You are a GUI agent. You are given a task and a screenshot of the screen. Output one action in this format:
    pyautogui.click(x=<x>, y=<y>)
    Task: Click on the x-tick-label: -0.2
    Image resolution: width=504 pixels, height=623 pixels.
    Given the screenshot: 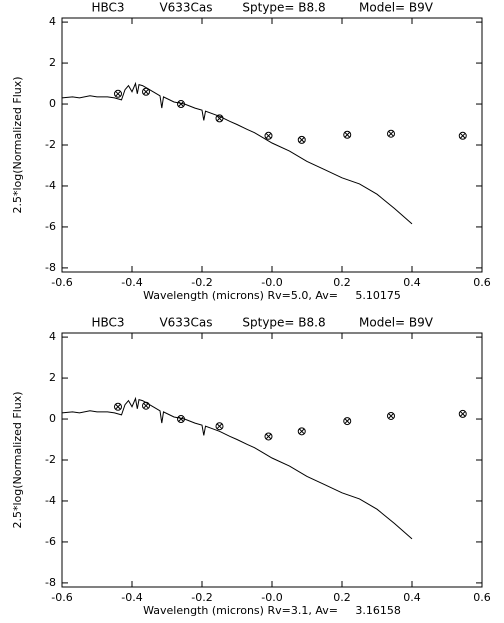 What is the action you would take?
    pyautogui.click(x=201, y=282)
    